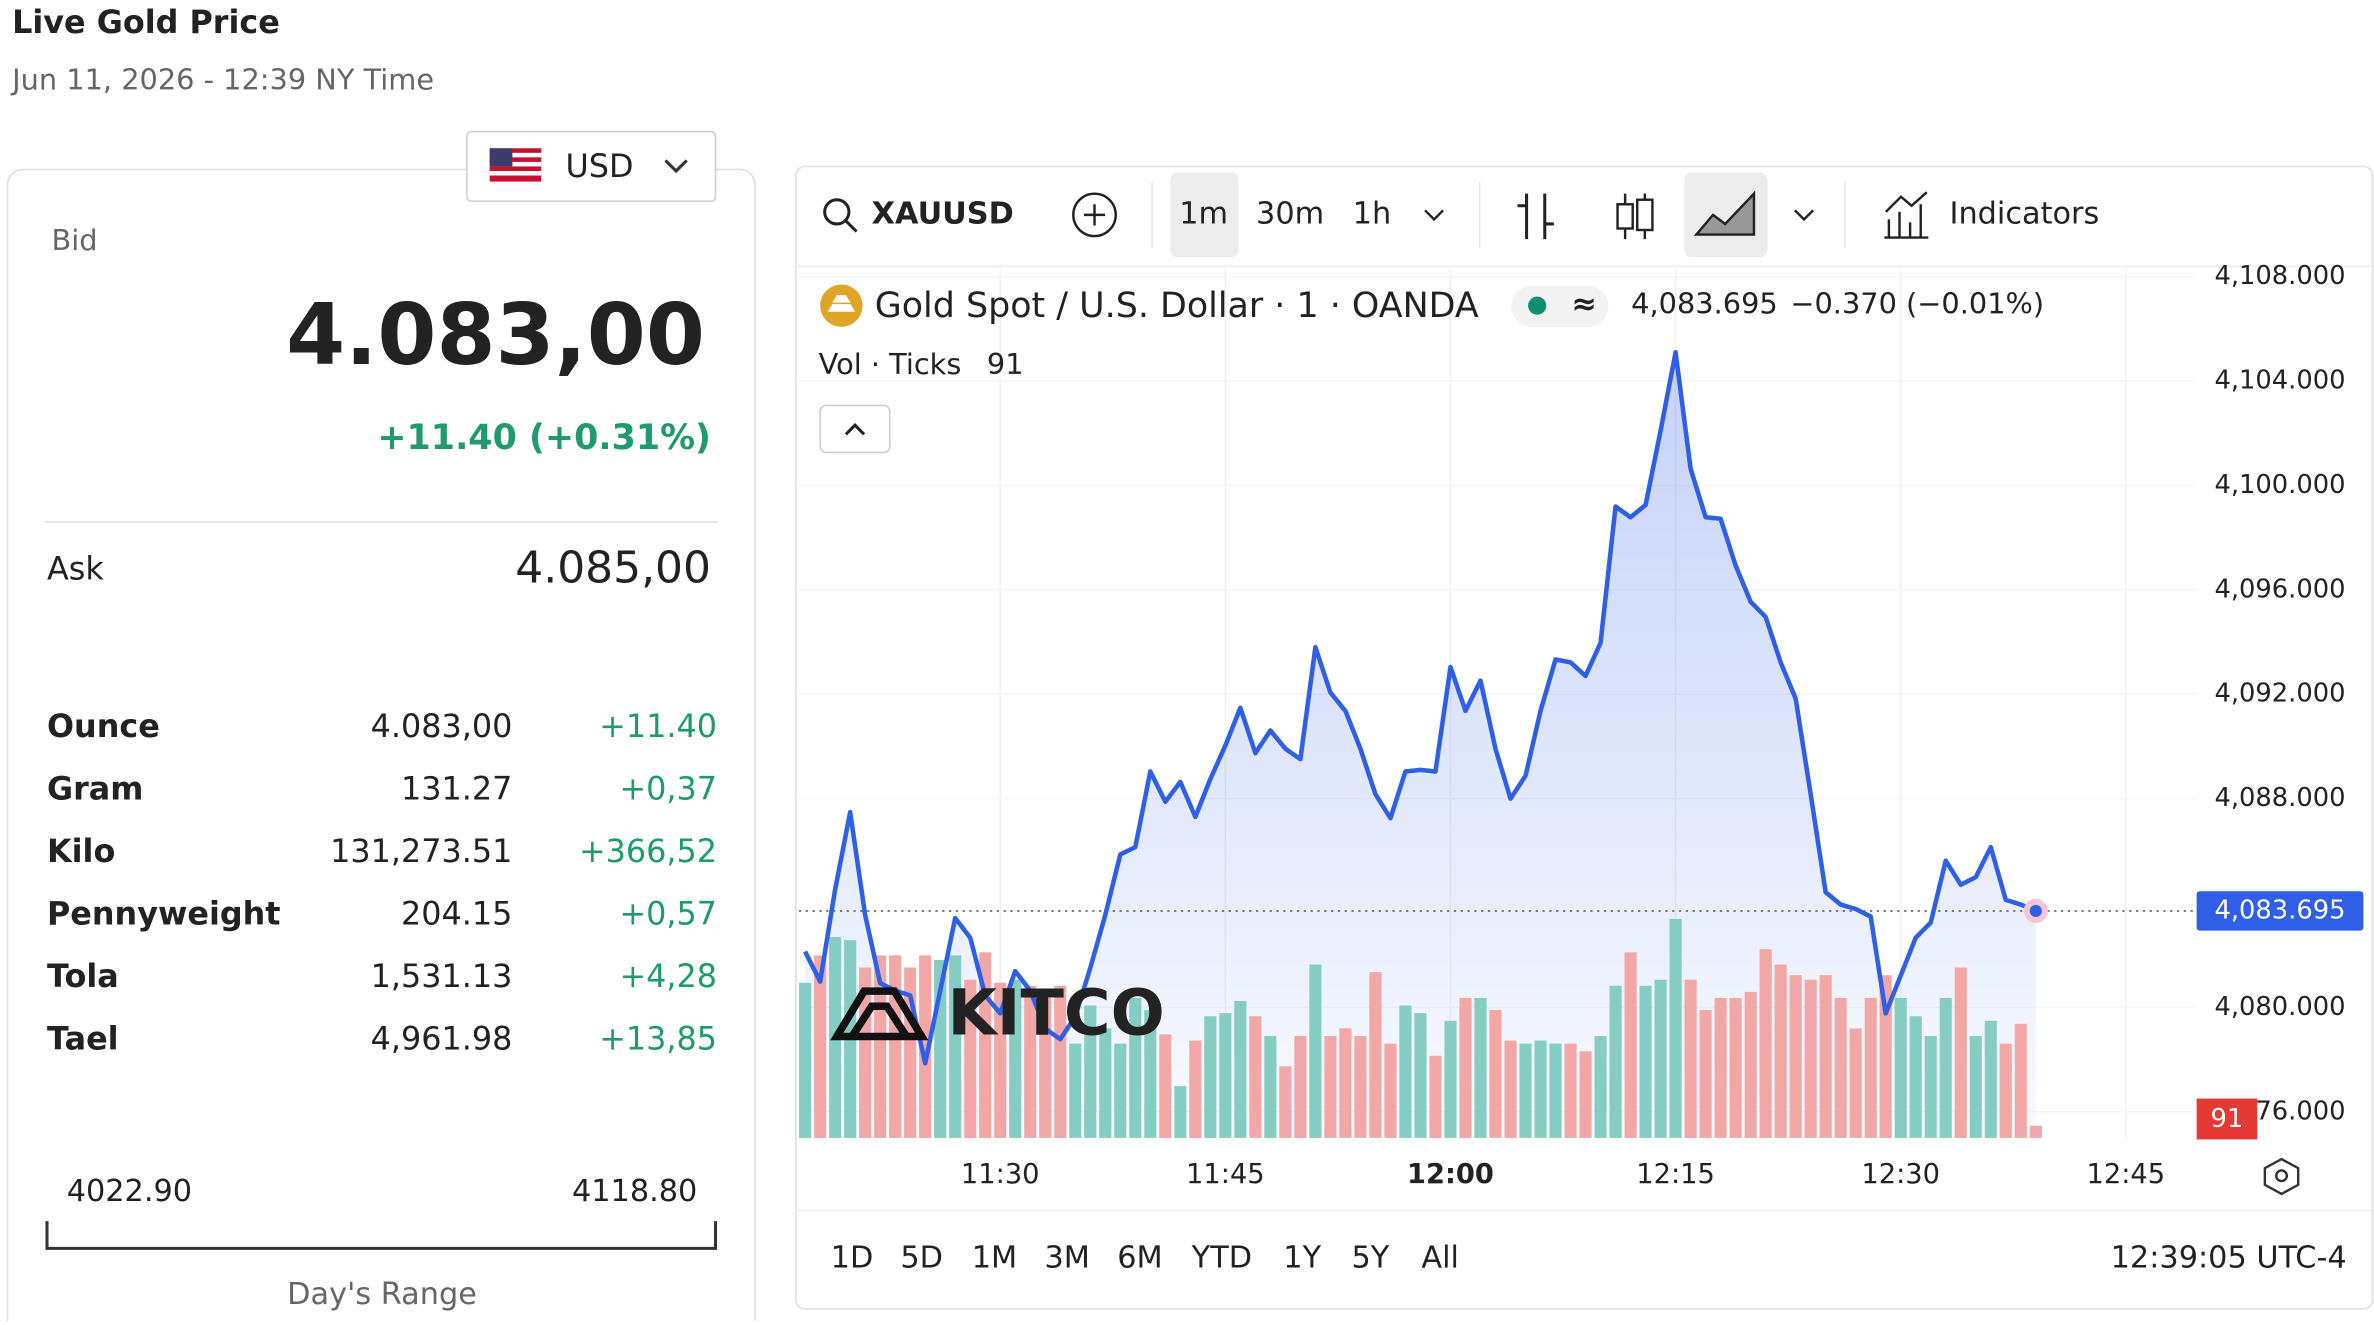  I want to click on indicators-icon, so click(1906, 215).